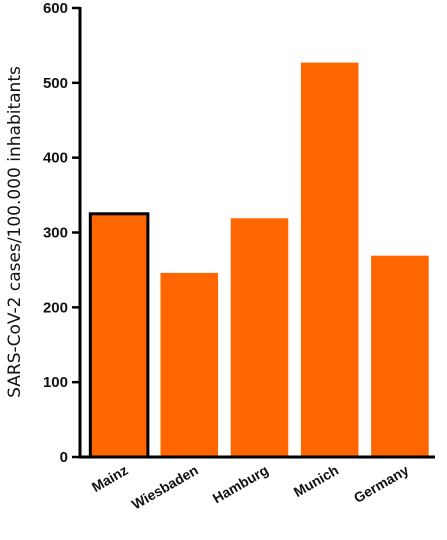  I want to click on x-tick-label-hamburg: Hamburg, so click(240, 484).